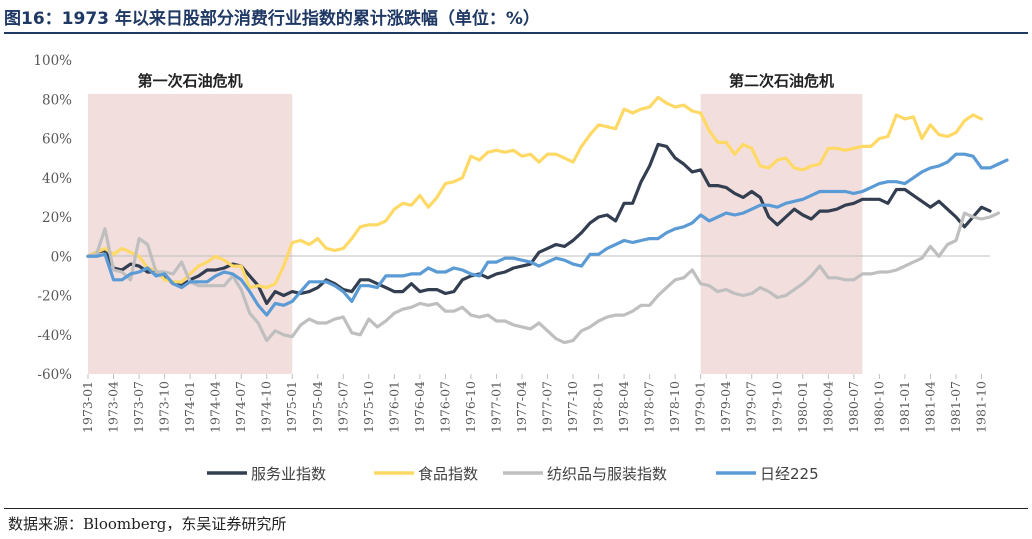 The width and height of the screenshot is (1032, 539). I want to click on x-tick-label: 1973-01, so click(87, 407).